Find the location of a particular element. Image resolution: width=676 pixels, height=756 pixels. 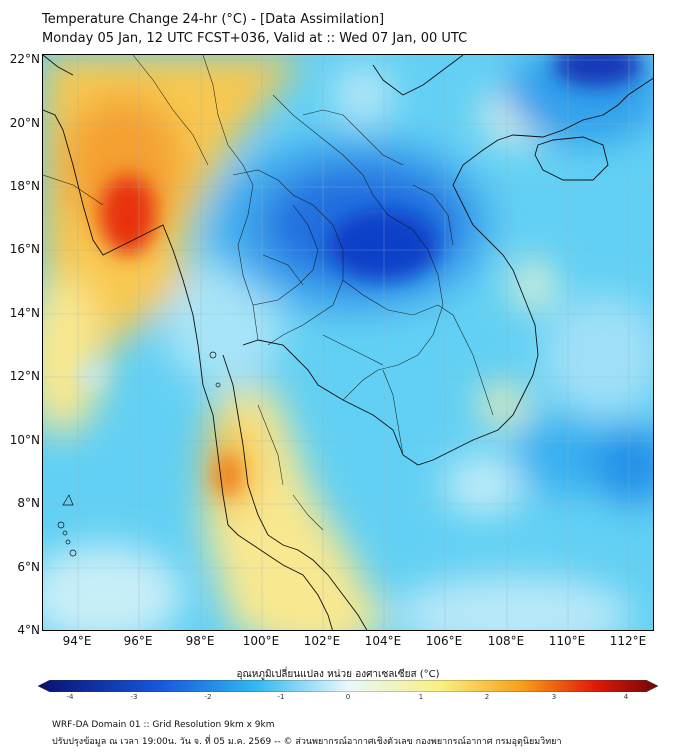

lat-label: 8°N is located at coordinates (28, 503).